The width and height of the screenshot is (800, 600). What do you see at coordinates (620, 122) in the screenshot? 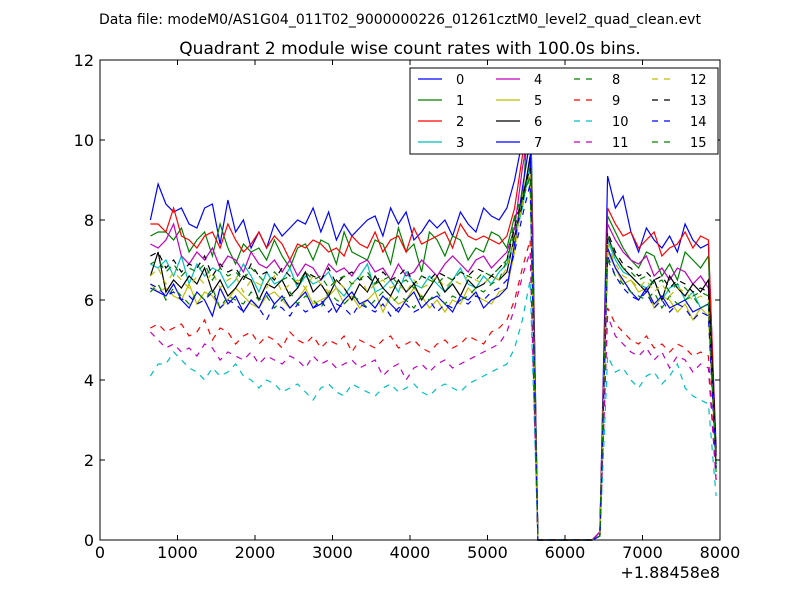
I see `legend-label-10: 10` at bounding box center [620, 122].